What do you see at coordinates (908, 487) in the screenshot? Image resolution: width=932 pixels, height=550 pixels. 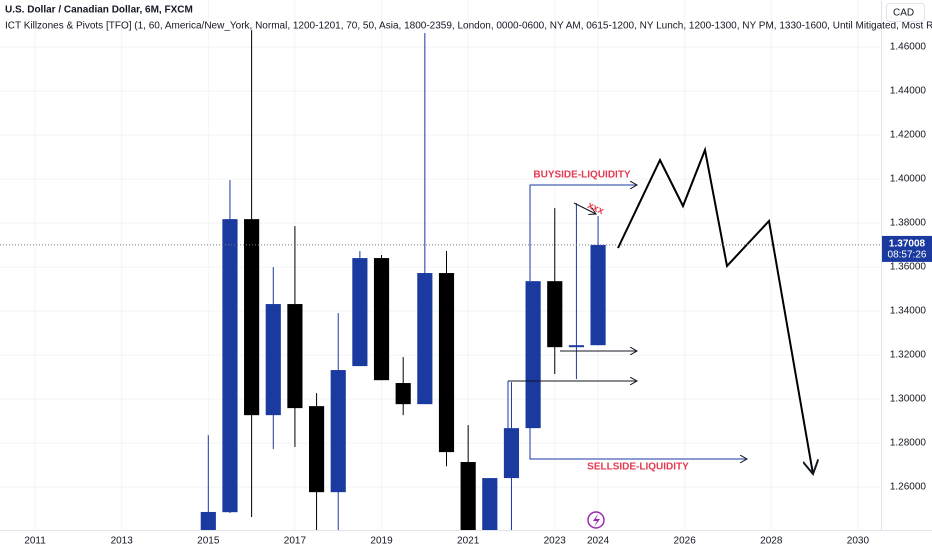 I see `y-tick-label: 1.26000` at bounding box center [908, 487].